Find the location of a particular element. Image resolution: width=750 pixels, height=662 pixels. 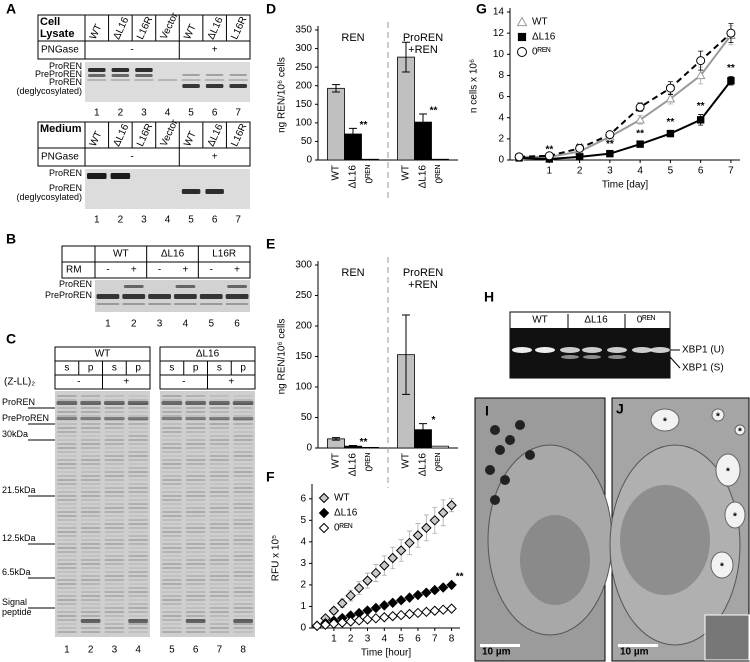

band-label-box: ProREN (deglycosylated) is located at coordinates (49, 193).